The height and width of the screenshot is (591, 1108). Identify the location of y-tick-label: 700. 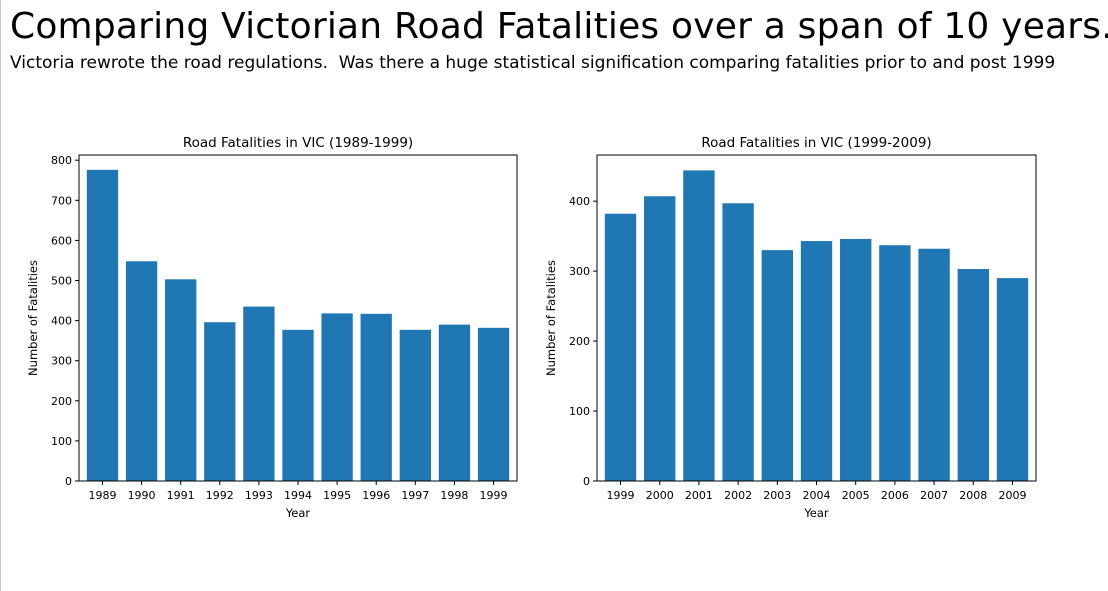
(61, 200).